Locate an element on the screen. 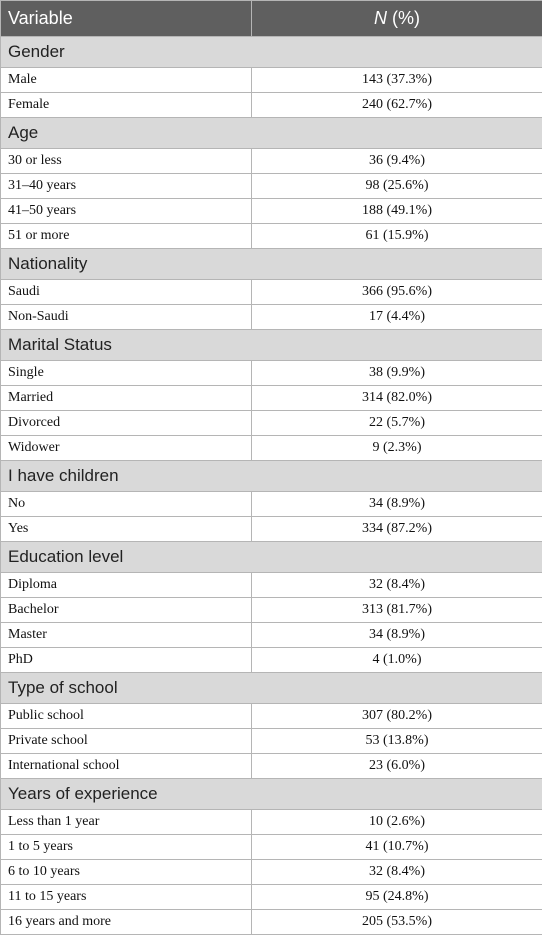 This screenshot has height=938, width=542. section-row: Nationality is located at coordinates (271, 264).